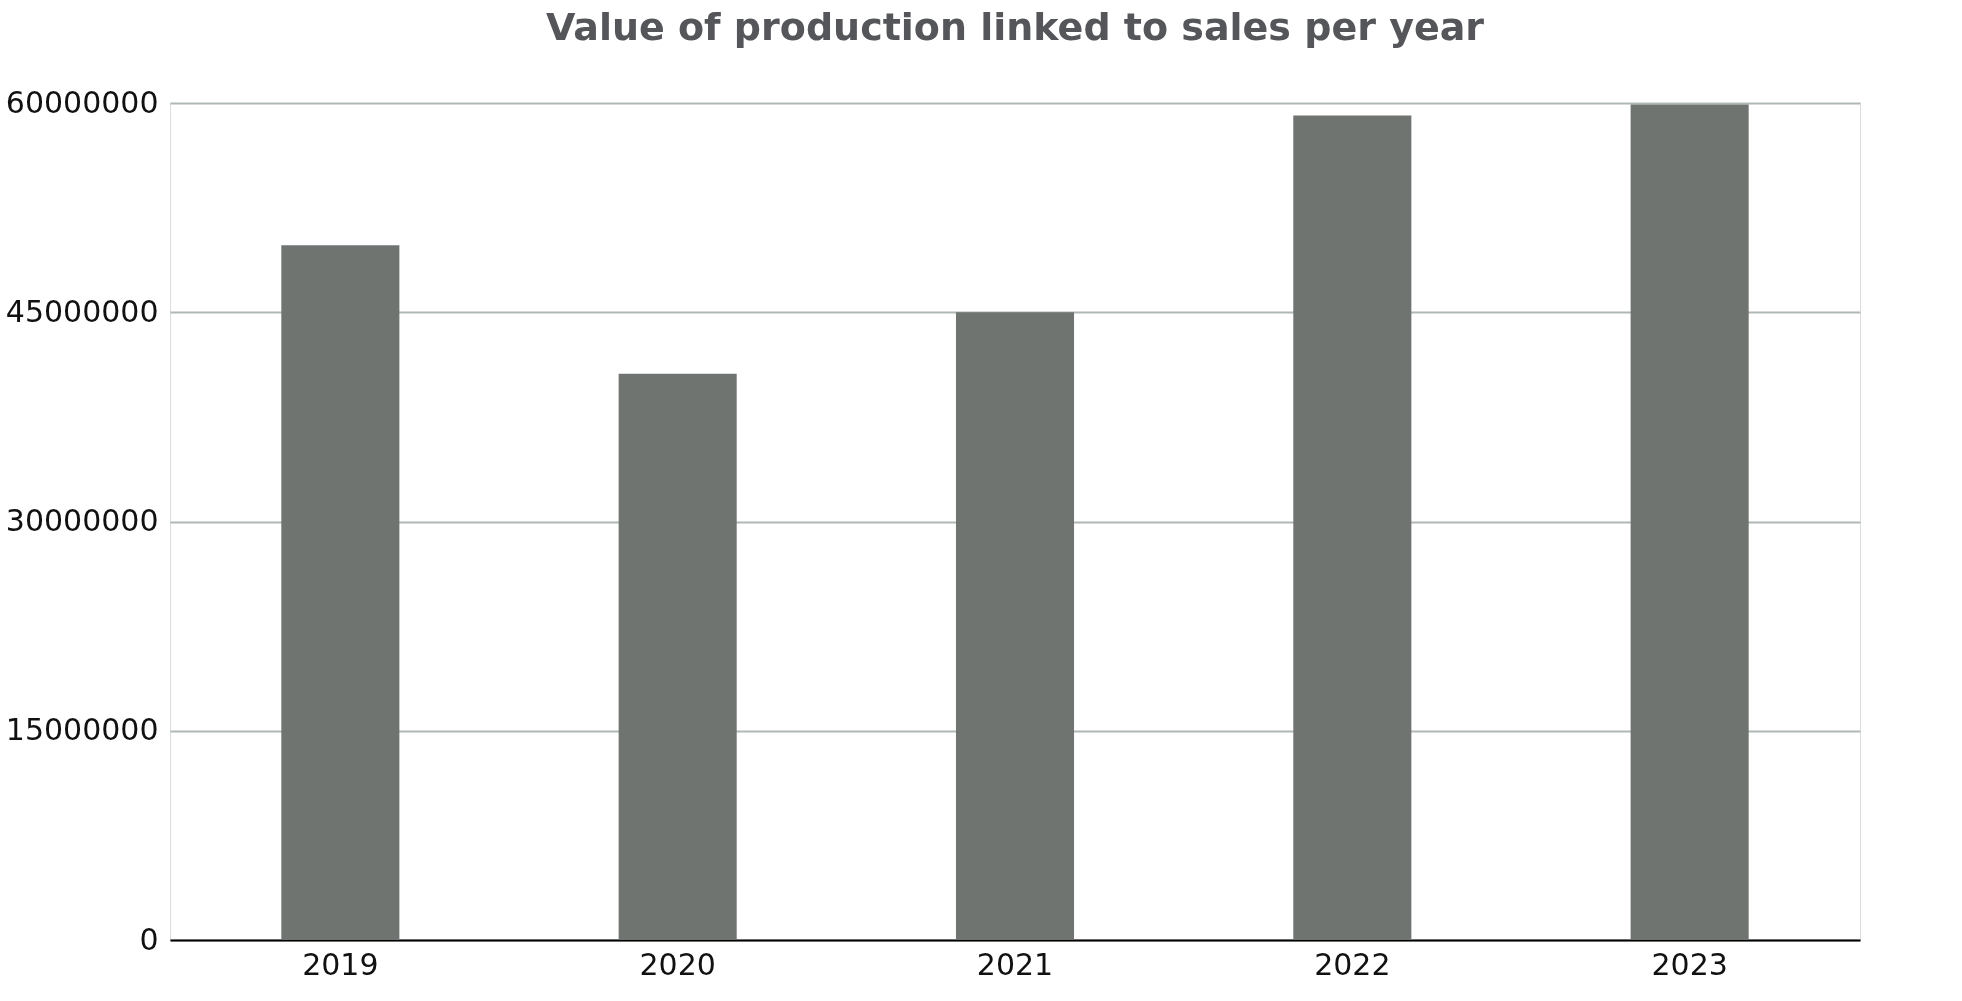  What do you see at coordinates (82, 520) in the screenshot?
I see `y-tick-label: 30000000` at bounding box center [82, 520].